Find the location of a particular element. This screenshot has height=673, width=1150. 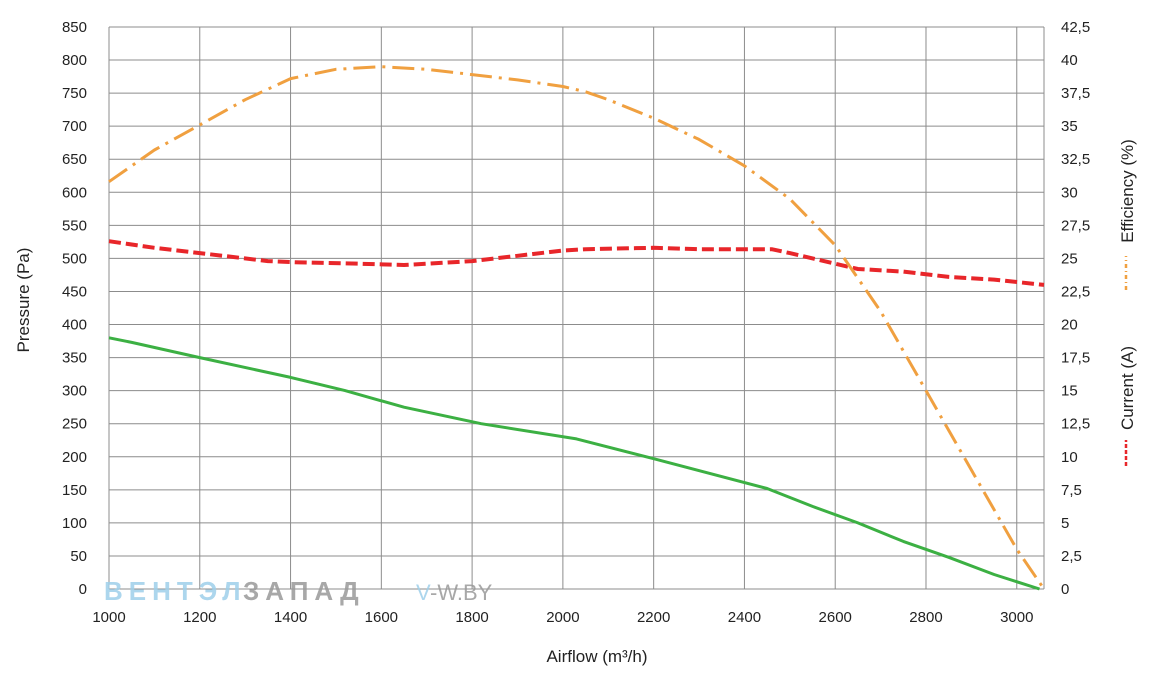

x-tick-label: 2000 is located at coordinates (562, 617).